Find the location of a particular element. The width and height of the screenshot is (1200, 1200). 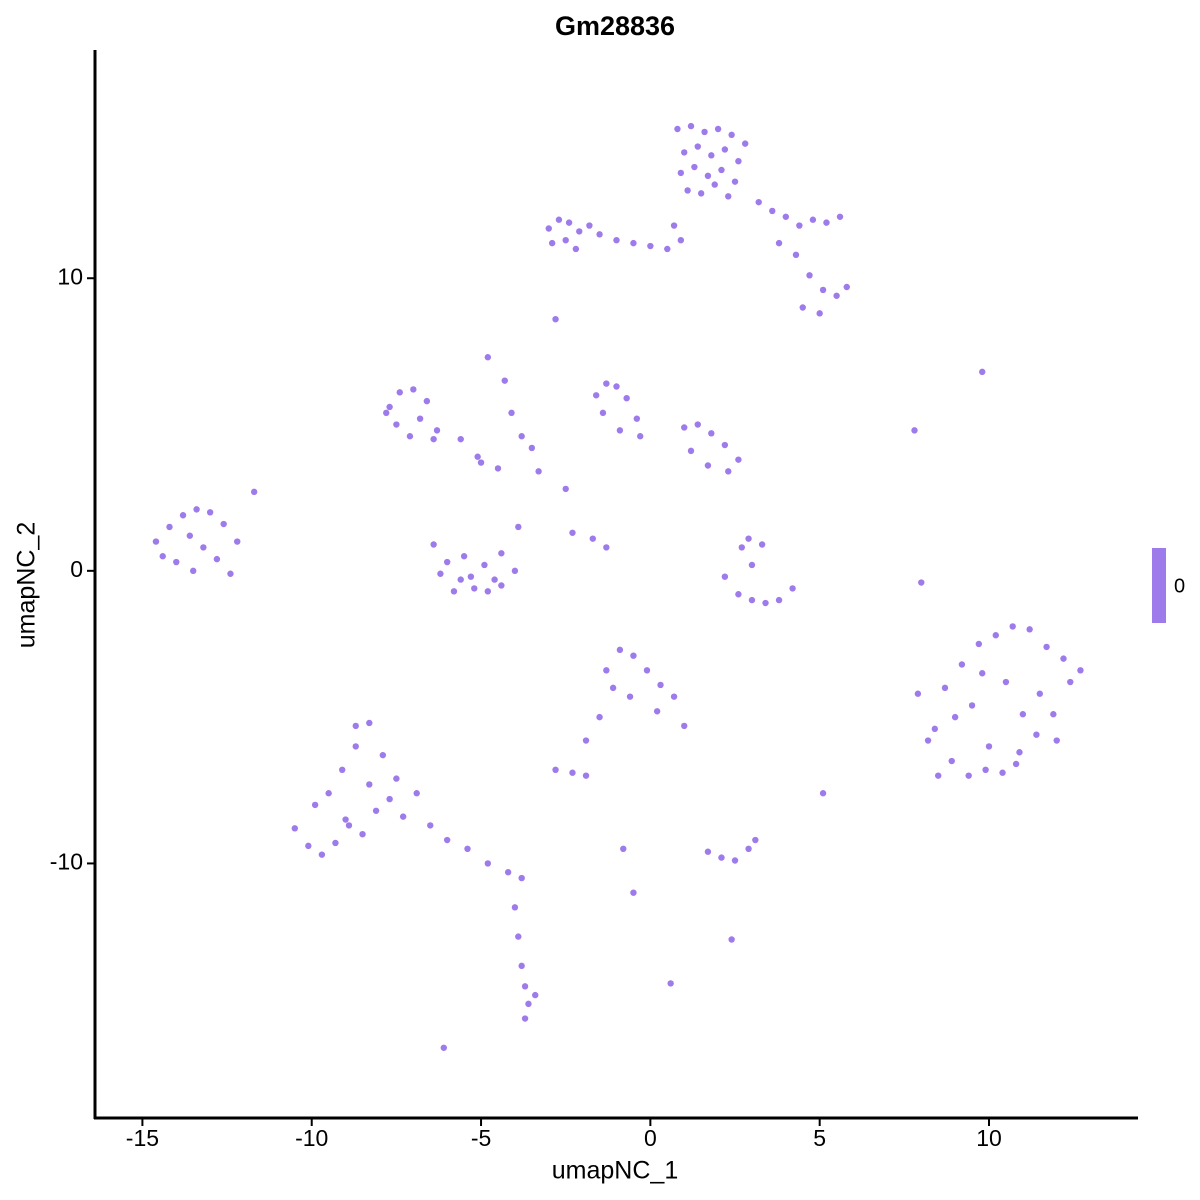

x-tick-label: 10 is located at coordinates (989, 1138).